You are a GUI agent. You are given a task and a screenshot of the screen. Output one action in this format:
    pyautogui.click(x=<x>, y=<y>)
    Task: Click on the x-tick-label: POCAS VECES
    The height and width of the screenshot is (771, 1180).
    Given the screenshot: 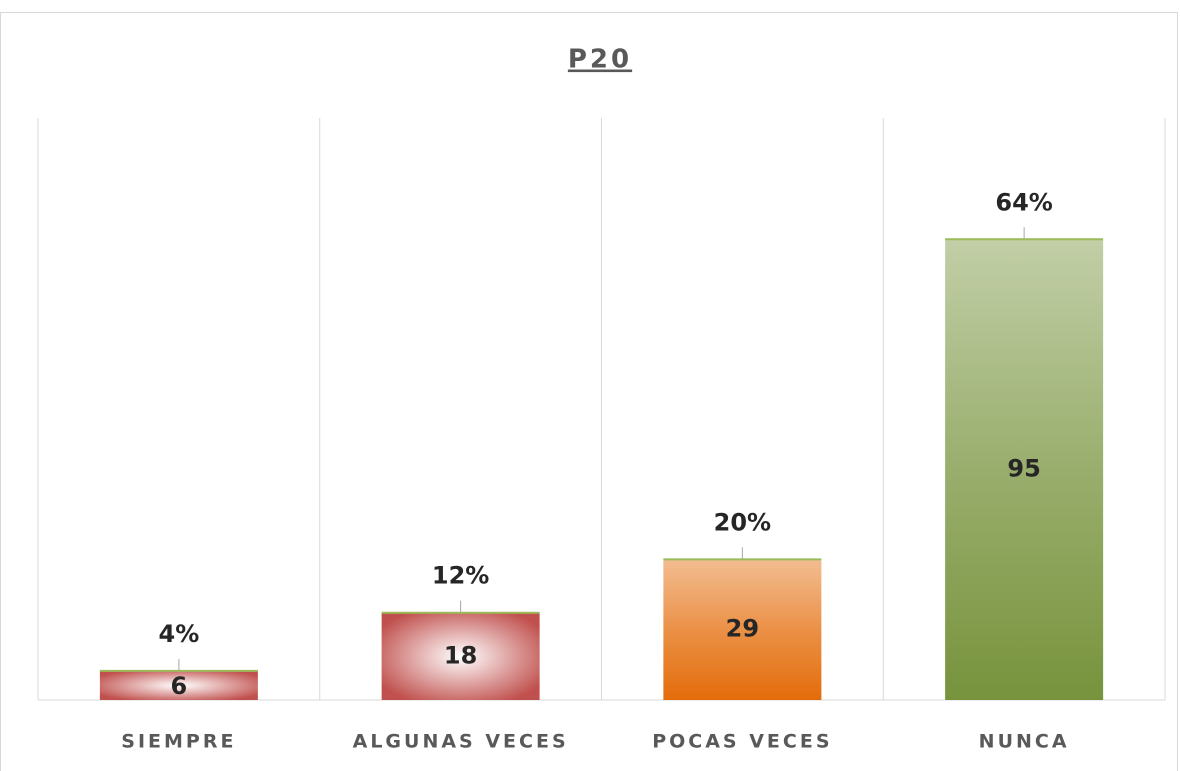 What is the action you would take?
    pyautogui.click(x=742, y=742)
    